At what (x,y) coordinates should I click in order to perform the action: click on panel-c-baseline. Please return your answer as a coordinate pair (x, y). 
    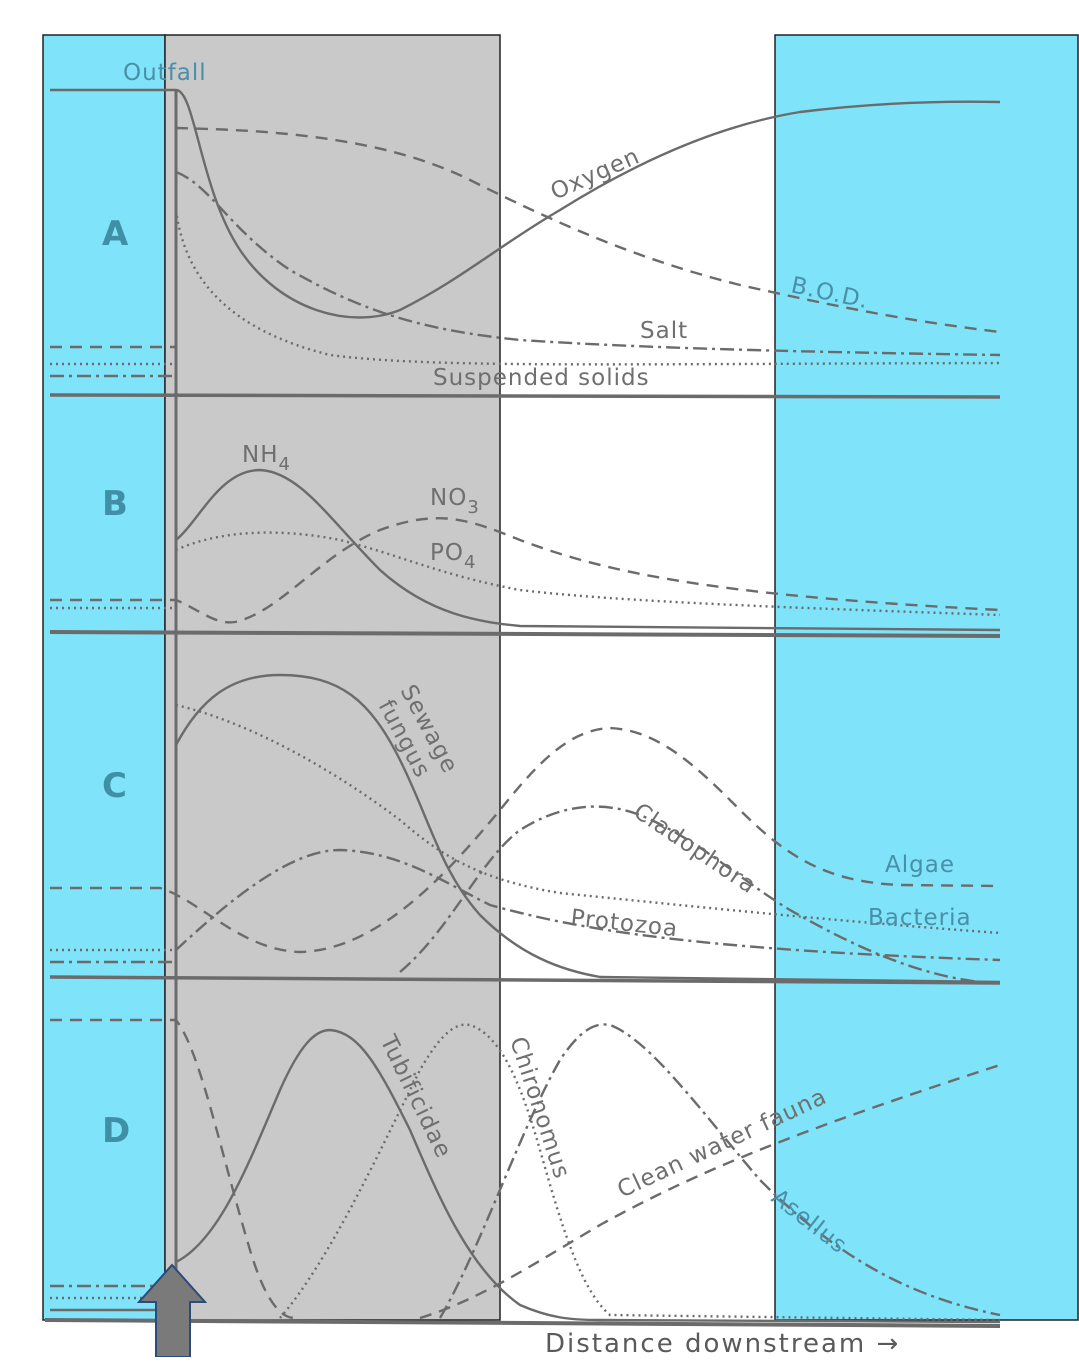
    Looking at the image, I should click on (525, 980).